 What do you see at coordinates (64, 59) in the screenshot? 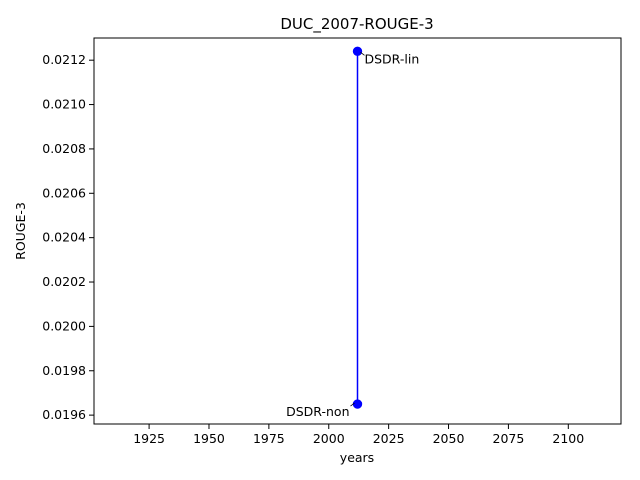
I see `y-tick-label-8: 0.0212` at bounding box center [64, 59].